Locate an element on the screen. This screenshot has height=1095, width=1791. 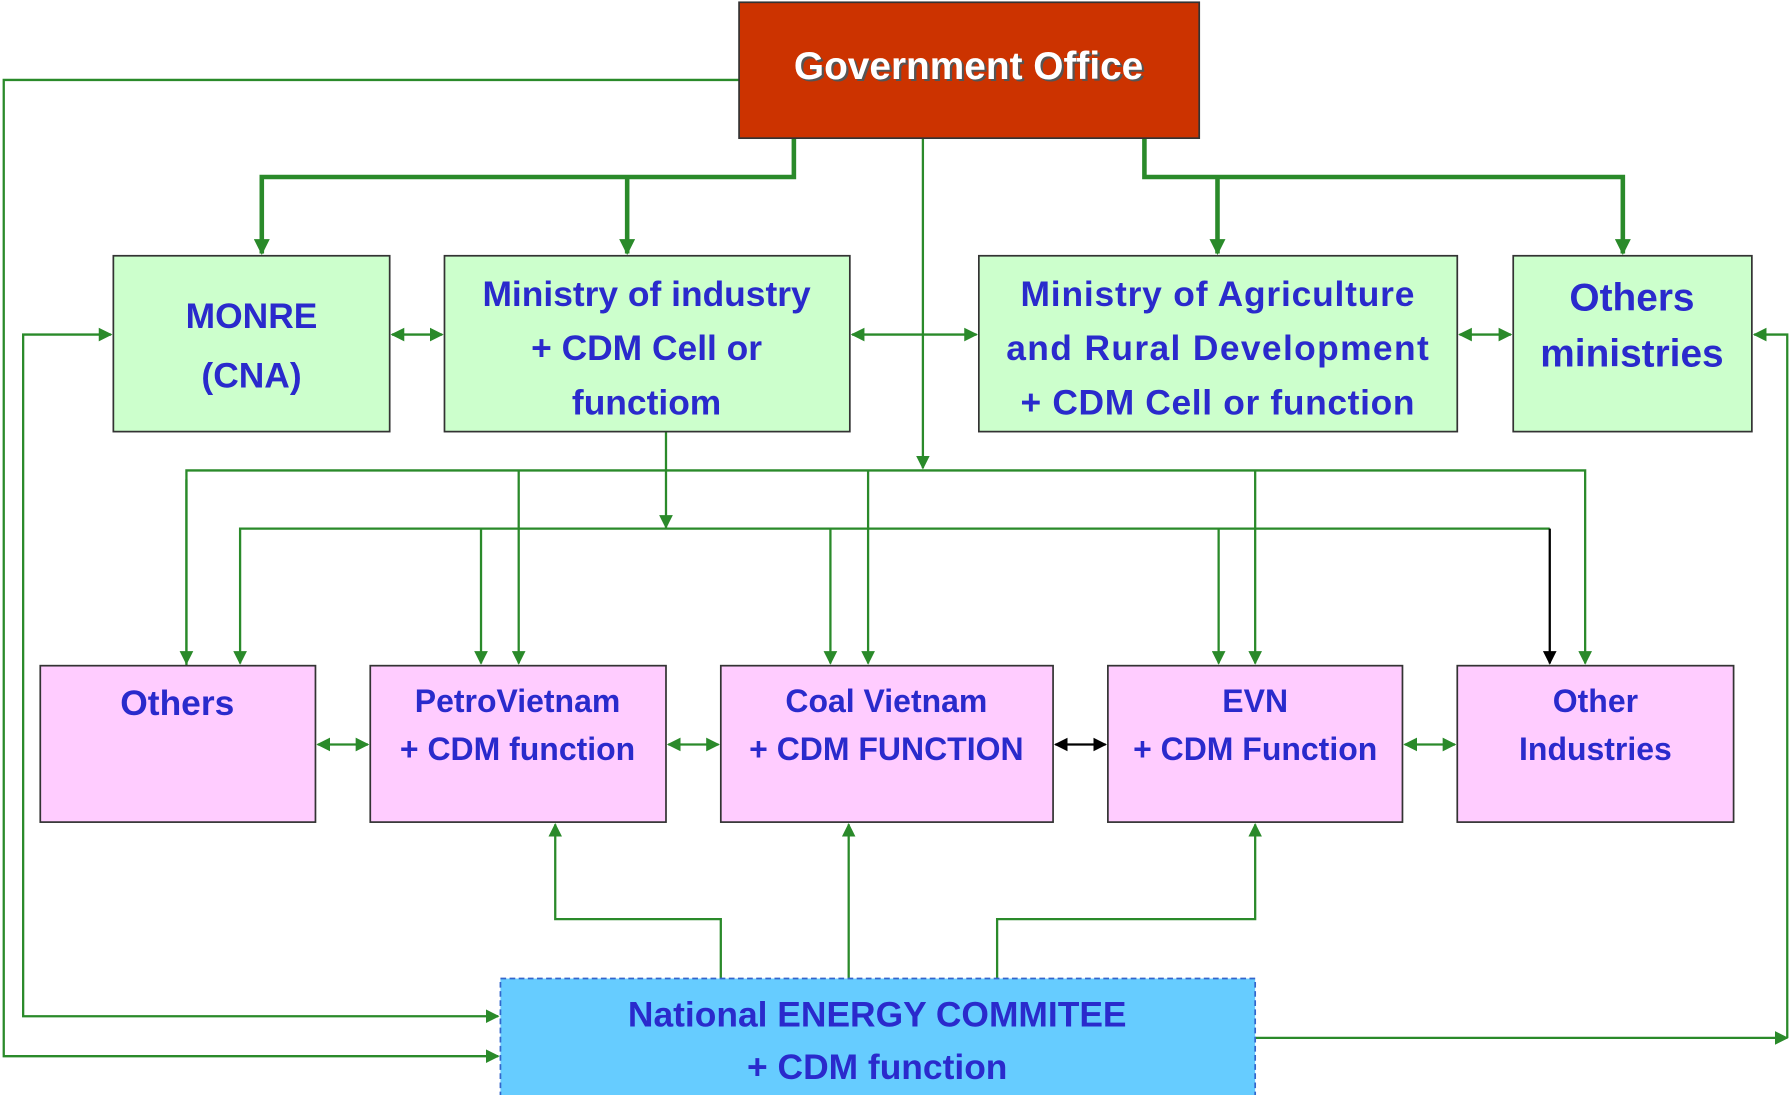
label: ministries is located at coordinates (1631, 353).